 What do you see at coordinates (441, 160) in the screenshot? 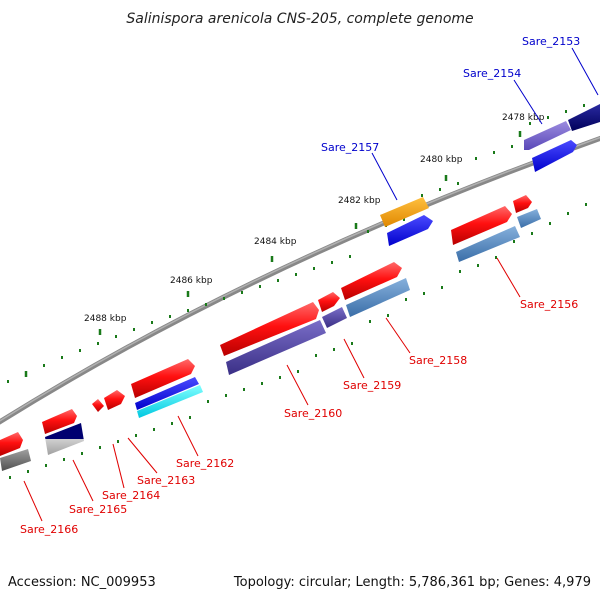
I see `scale-label-2480: 2480 kbp` at bounding box center [441, 160].